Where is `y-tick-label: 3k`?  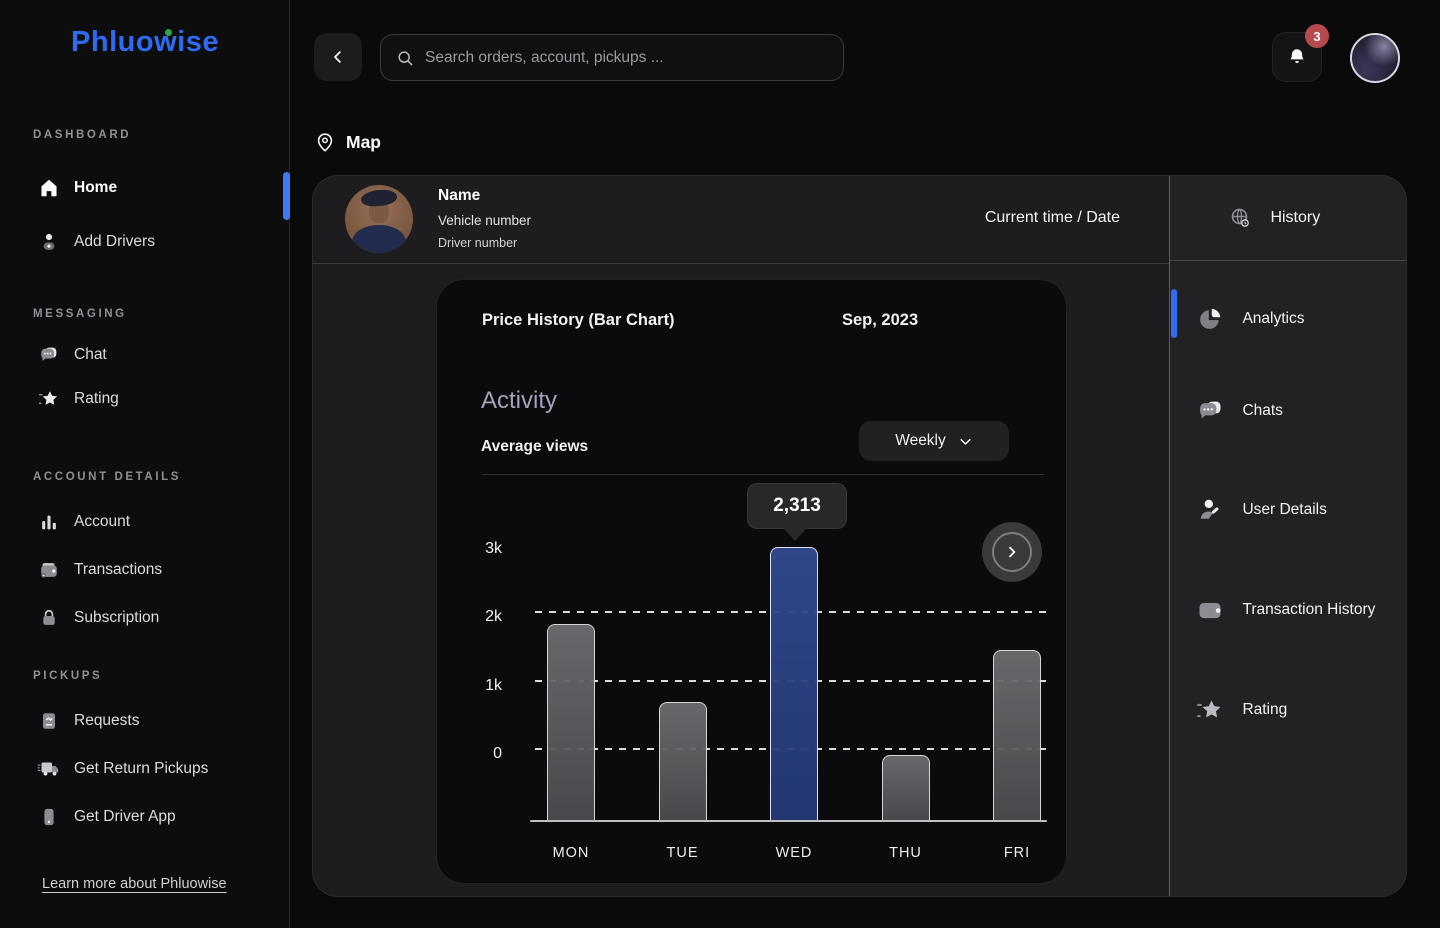 y-tick-label: 3k is located at coordinates (493, 548).